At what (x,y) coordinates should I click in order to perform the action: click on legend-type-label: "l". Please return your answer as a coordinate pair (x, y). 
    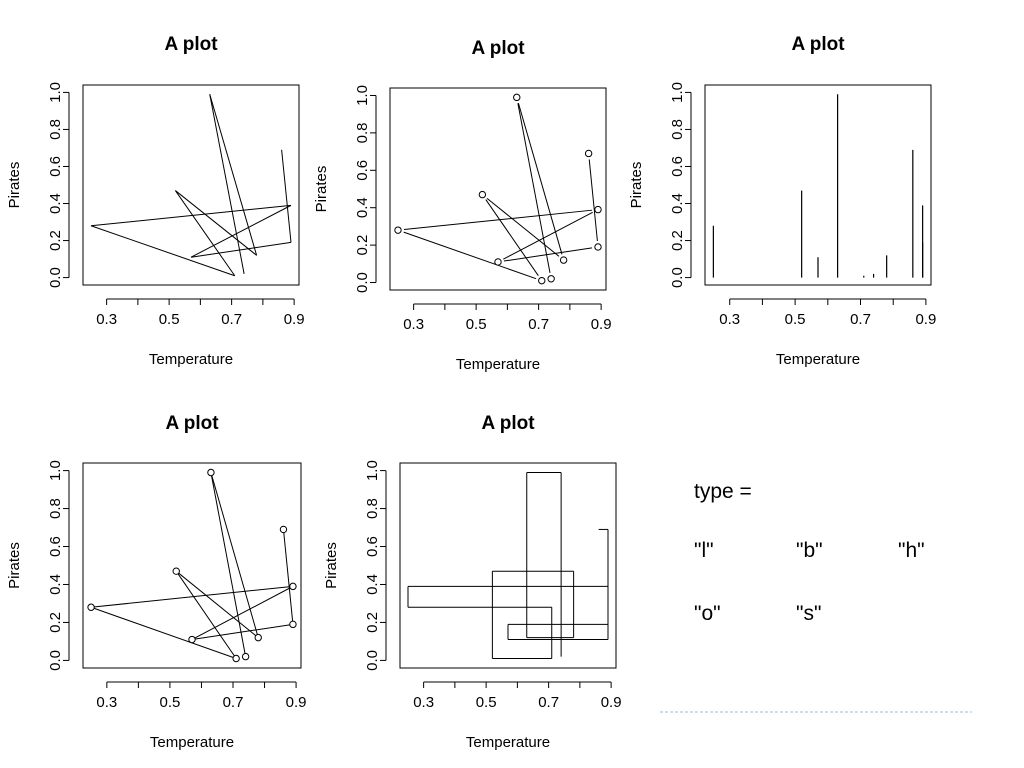
    Looking at the image, I should click on (704, 550).